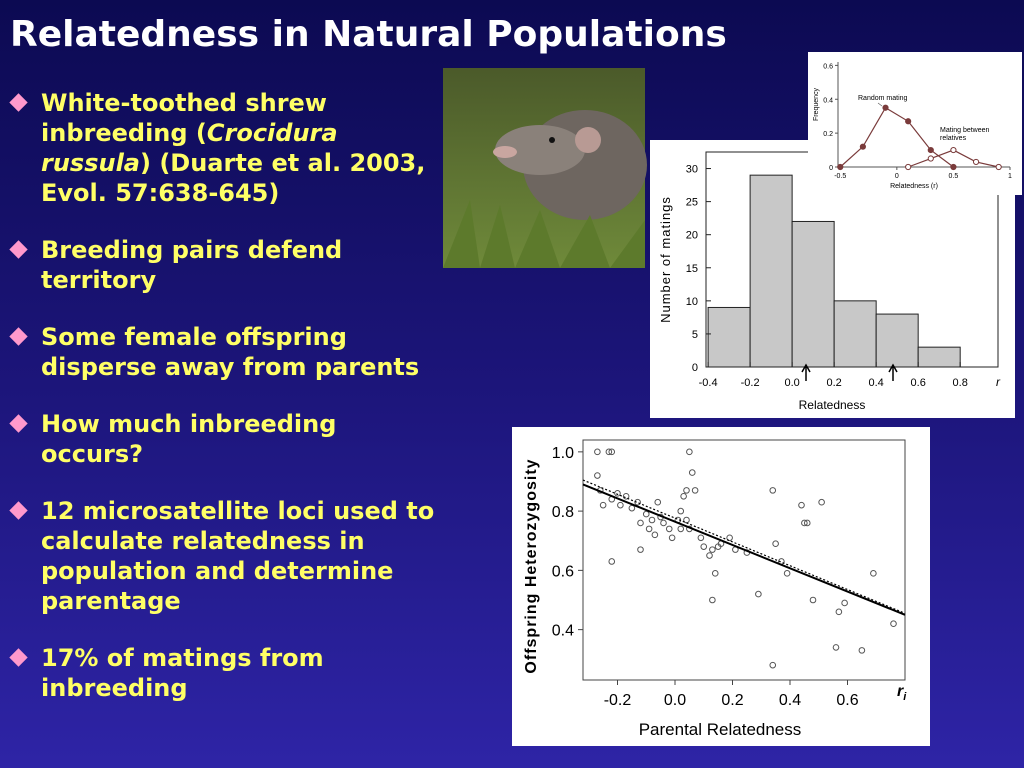 This screenshot has width=1024, height=768. What do you see at coordinates (832, 405) in the screenshot?
I see `x-axis-label: Relatedness` at bounding box center [832, 405].